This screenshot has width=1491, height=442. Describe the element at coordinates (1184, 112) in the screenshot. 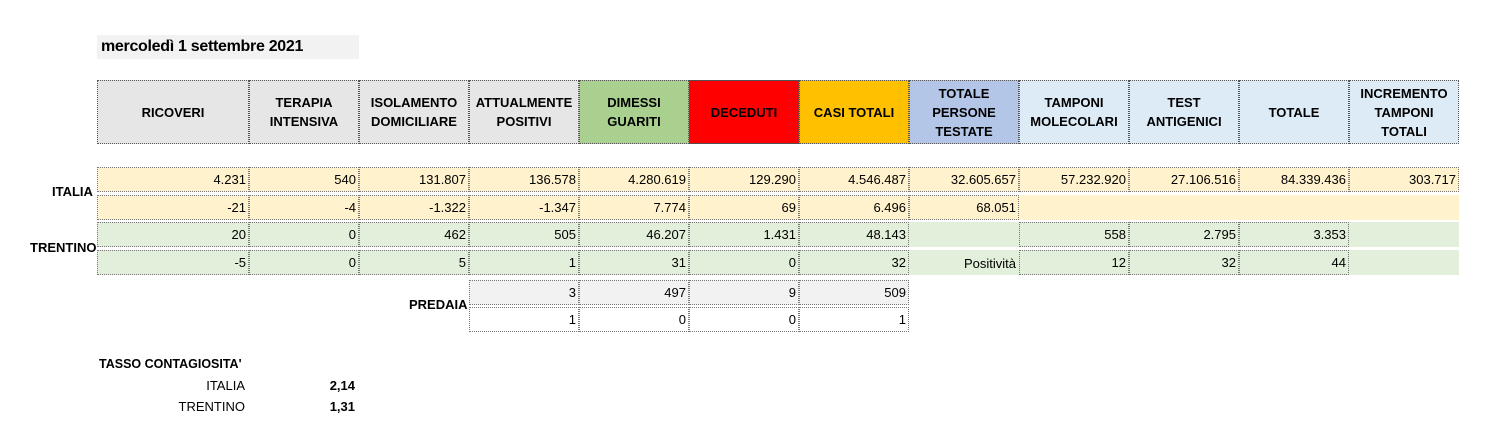

I see `column-header: TEST ANTIGENICI` at that location.